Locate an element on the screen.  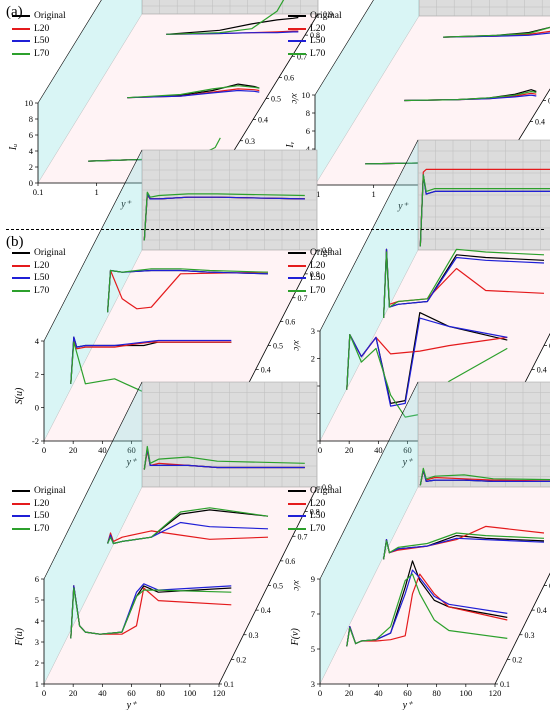
z-tick-label: 0.9 is located at coordinates (328, 14).